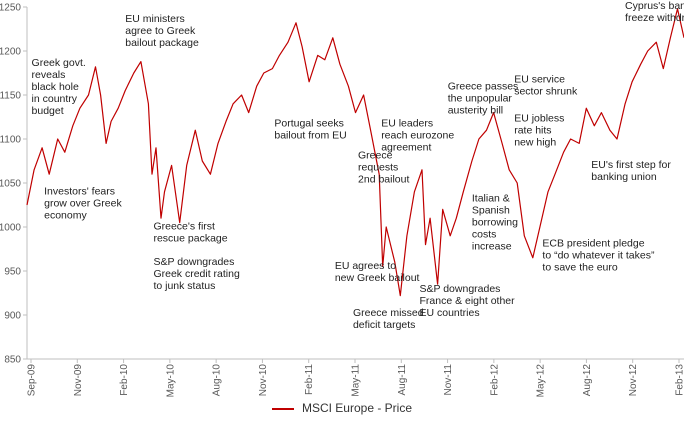 This screenshot has width=684, height=422. Describe the element at coordinates (10, 8) in the screenshot. I see `y-tick-label: 1250` at that location.